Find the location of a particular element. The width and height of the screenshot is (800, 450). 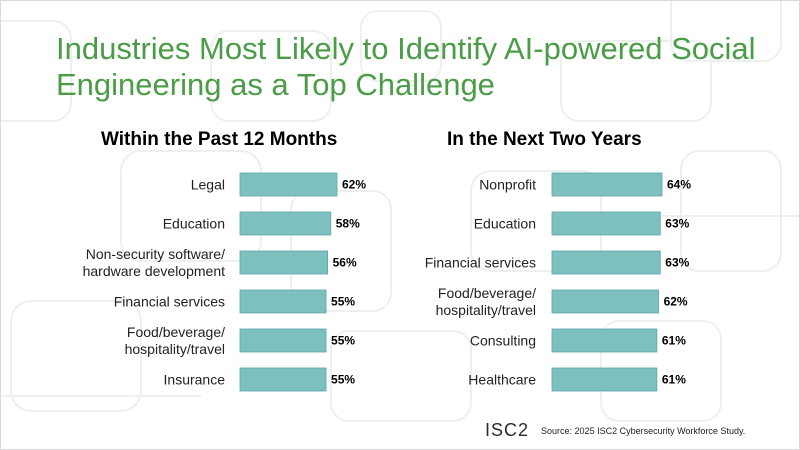

right-value-label-1: 63% is located at coordinates (677, 224).